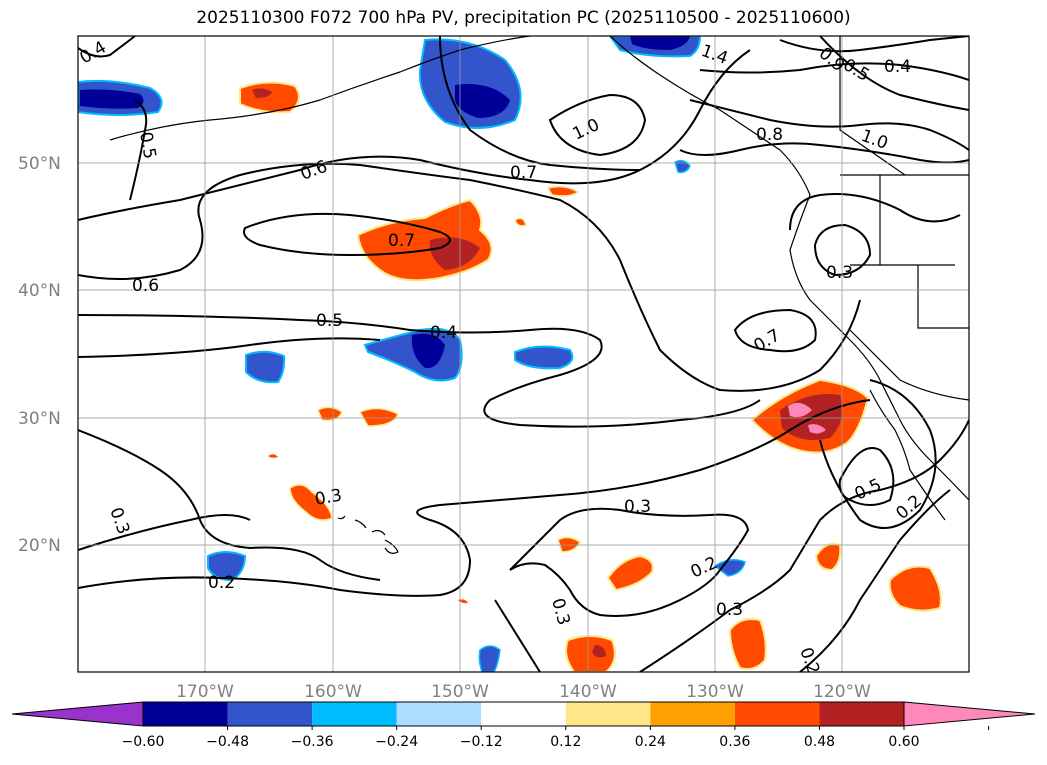  Describe the element at coordinates (39, 419) in the screenshot. I see `lat-label: 30°N` at that location.